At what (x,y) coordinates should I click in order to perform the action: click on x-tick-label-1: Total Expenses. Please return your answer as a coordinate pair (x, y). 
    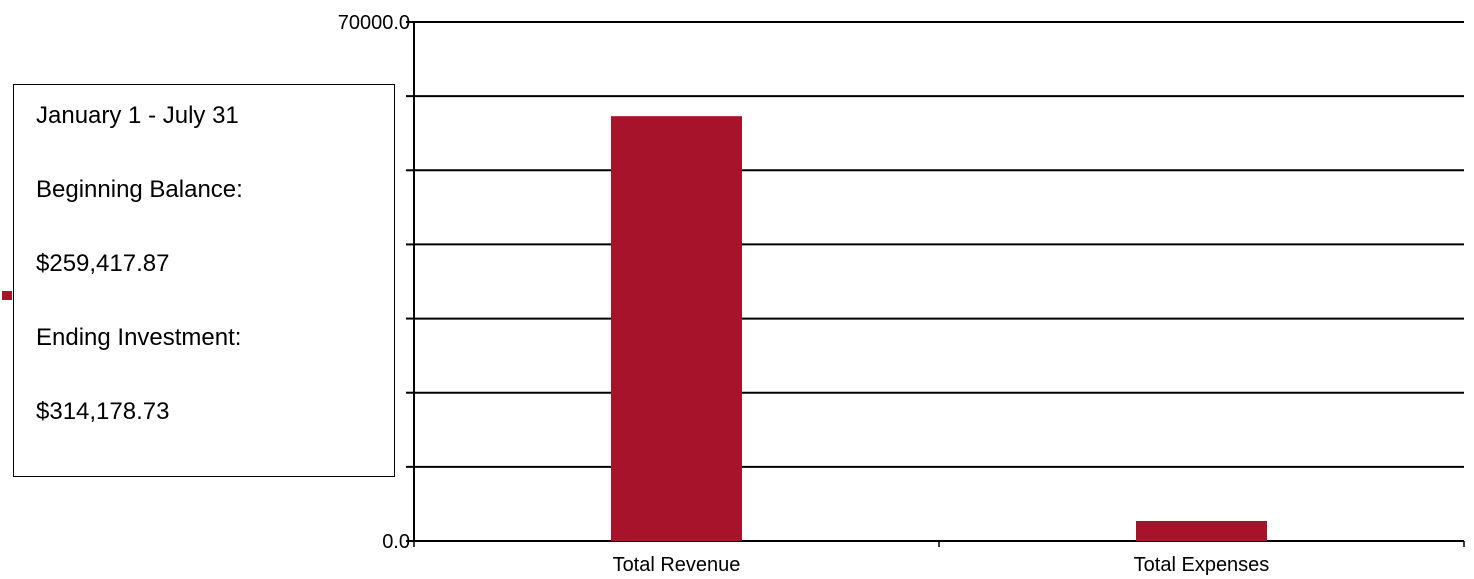
    Looking at the image, I should click on (1202, 565).